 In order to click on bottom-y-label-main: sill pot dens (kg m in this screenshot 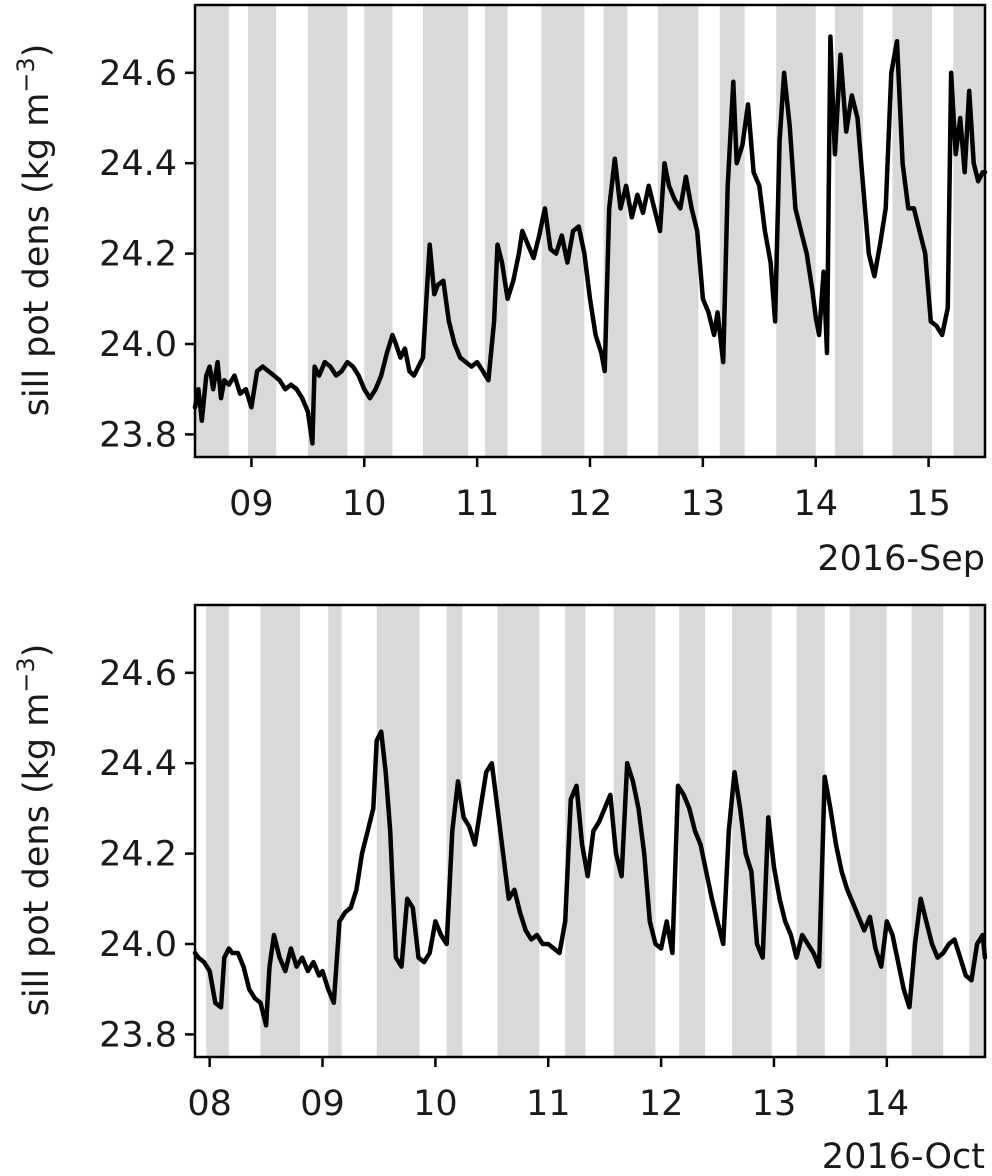, I will do `click(37, 855)`.